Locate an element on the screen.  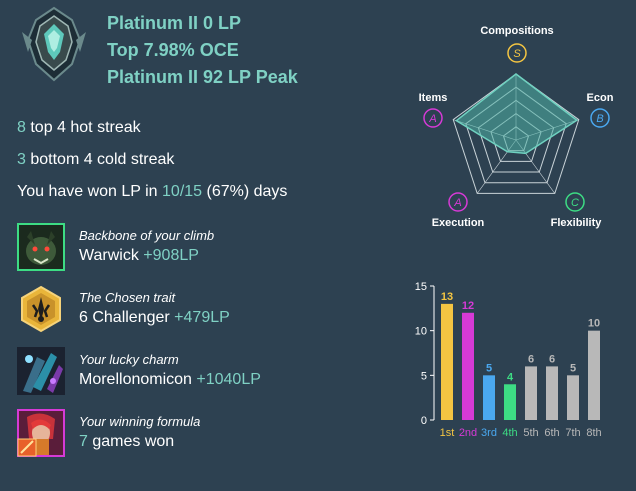
bar-6th is located at coordinates (552, 393).